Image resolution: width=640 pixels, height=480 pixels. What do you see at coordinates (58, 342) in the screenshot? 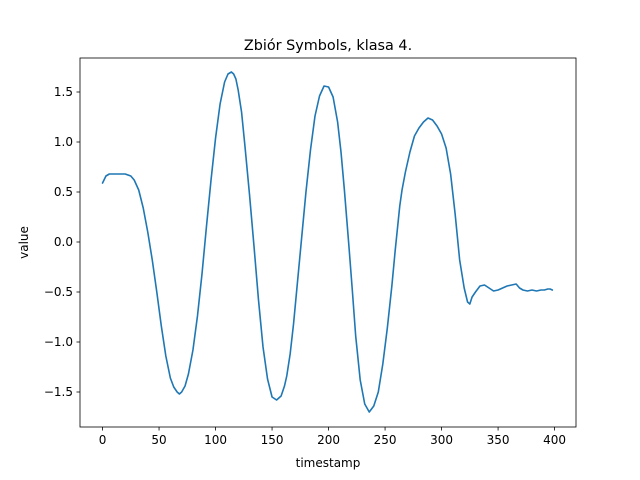
I see `y-tick-label: −1.0` at bounding box center [58, 342].